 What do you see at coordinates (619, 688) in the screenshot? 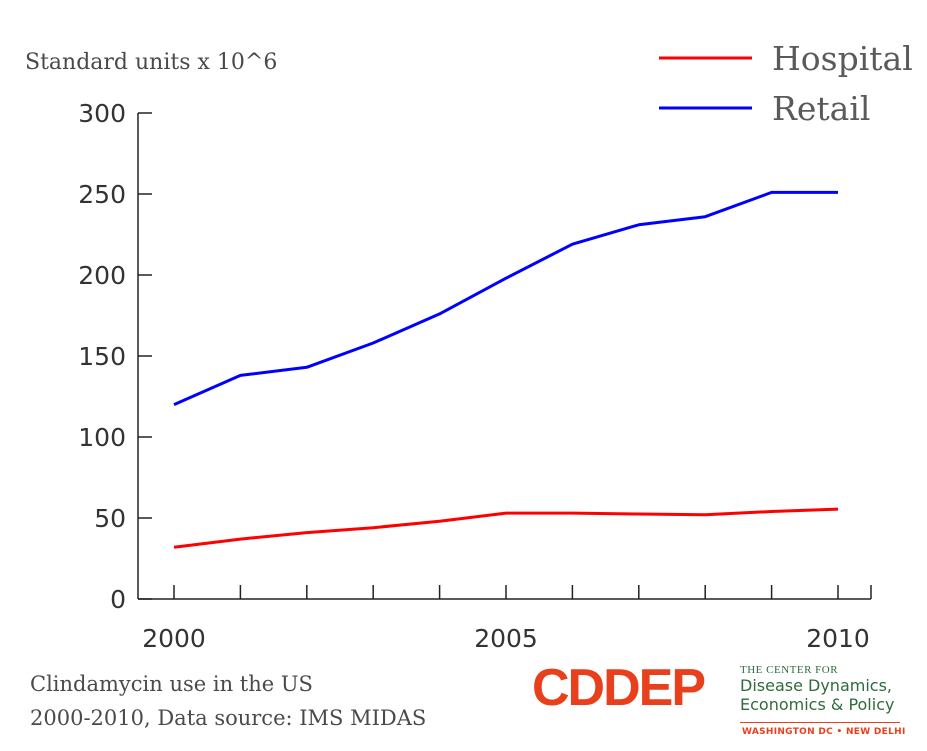
I see `logo-mark: CDDEP` at bounding box center [619, 688].